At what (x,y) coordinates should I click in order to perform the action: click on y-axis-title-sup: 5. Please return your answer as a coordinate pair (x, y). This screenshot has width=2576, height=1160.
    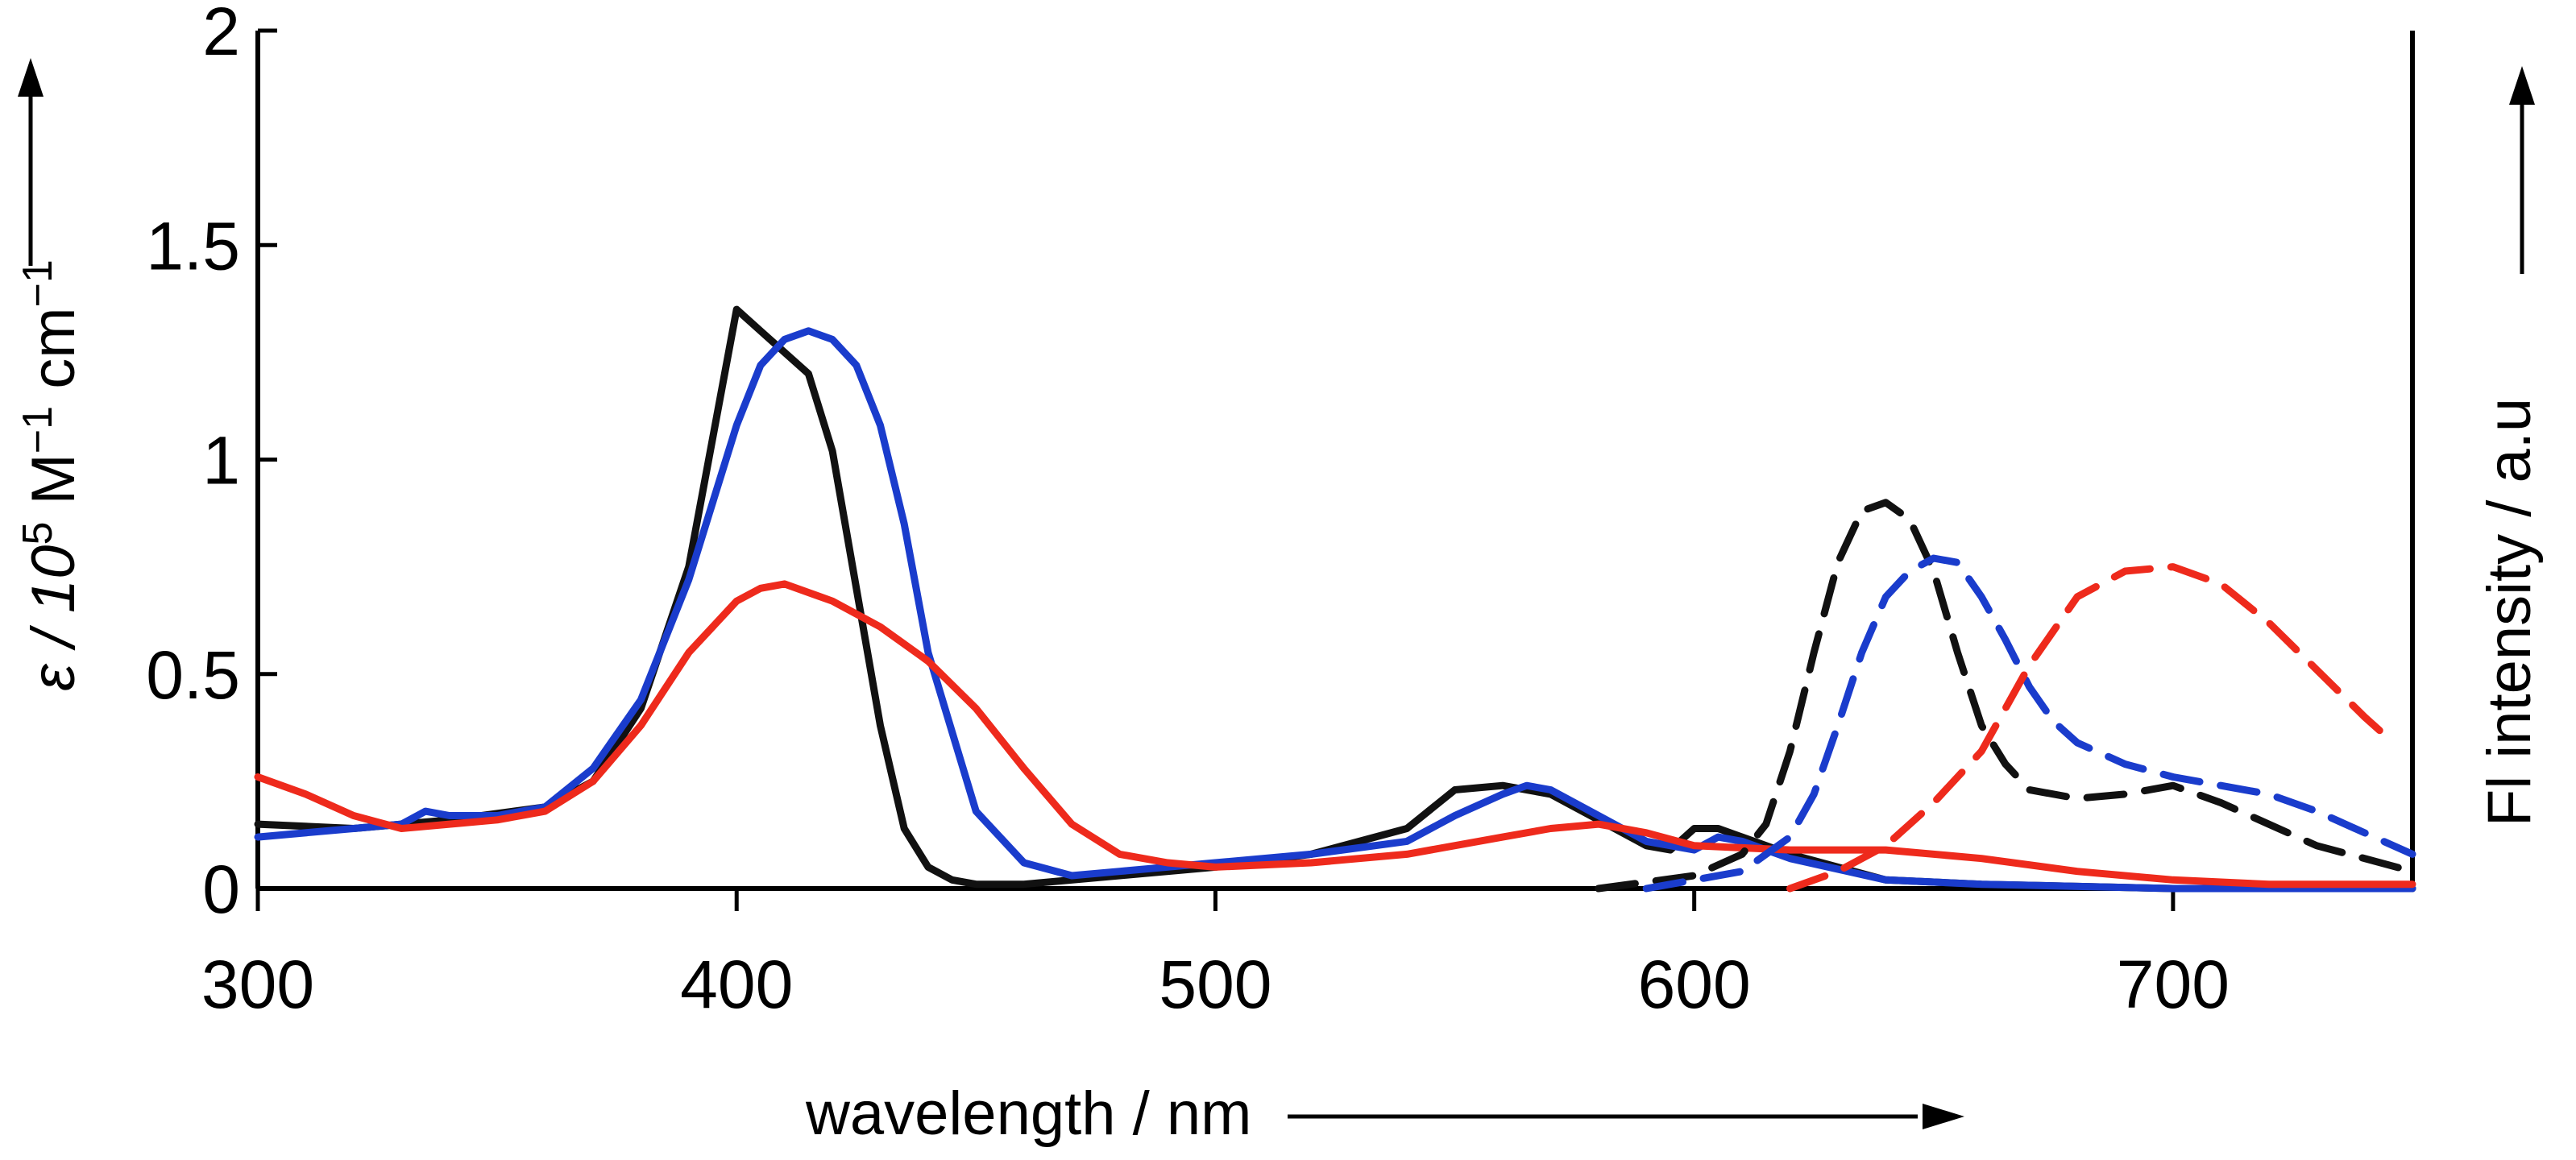
    Looking at the image, I should click on (38, 534).